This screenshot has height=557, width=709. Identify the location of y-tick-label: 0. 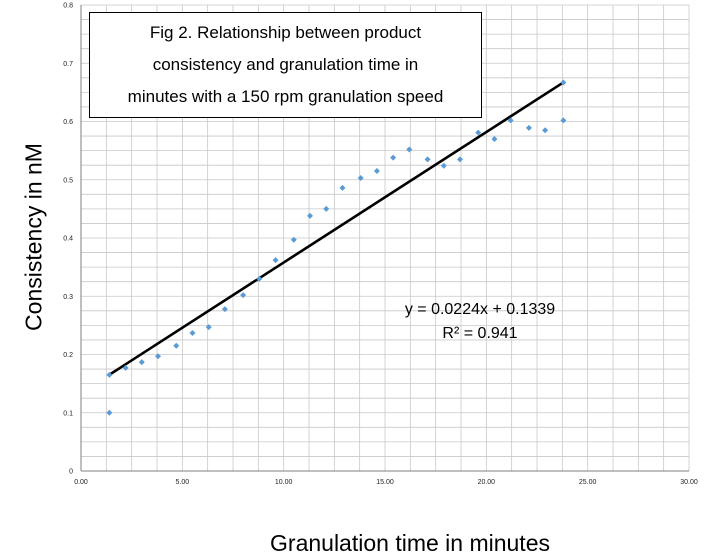
(71, 472).